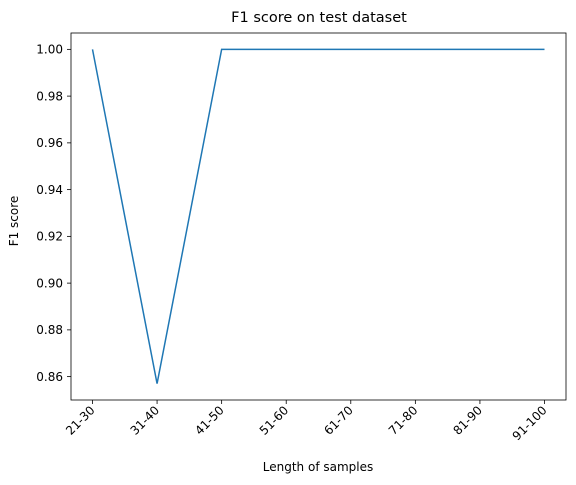 The image size is (576, 485). Describe the element at coordinates (49, 283) in the screenshot. I see `y-tick-label: 0.90` at that location.